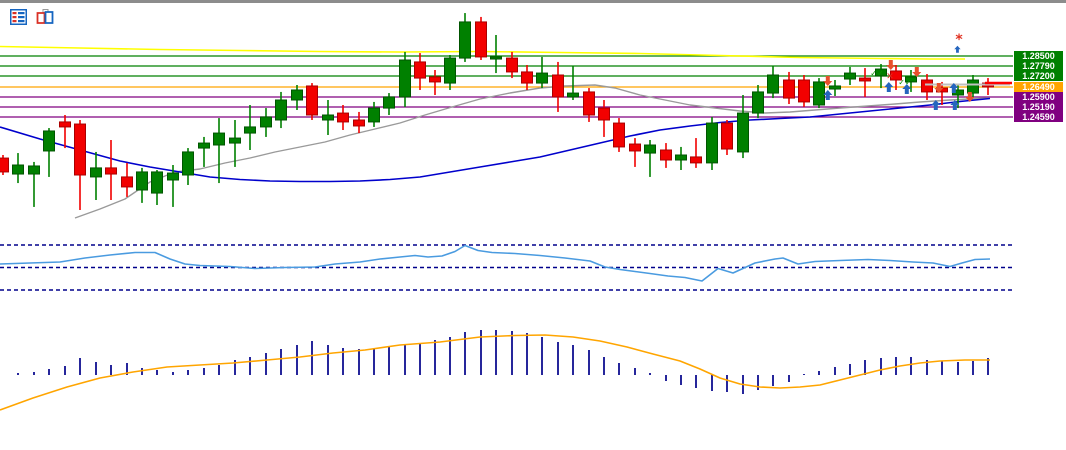  Describe the element at coordinates (890, 77) in the screenshot. I see `cross-marker-icon: ✕` at that location.